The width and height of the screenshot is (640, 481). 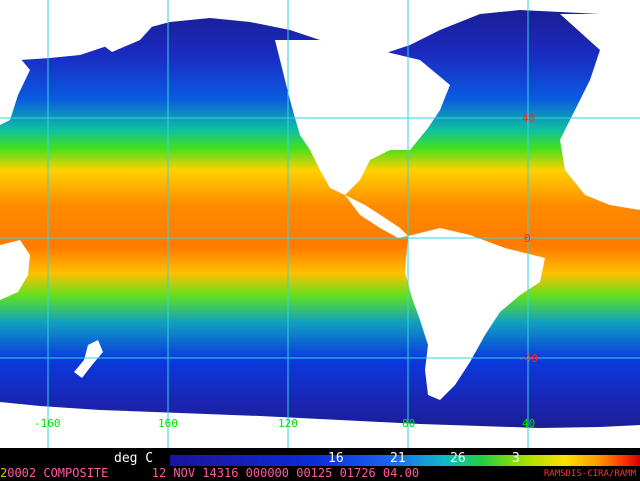 I want to click on colorbar-tick-label: 21, so click(x=398, y=458).